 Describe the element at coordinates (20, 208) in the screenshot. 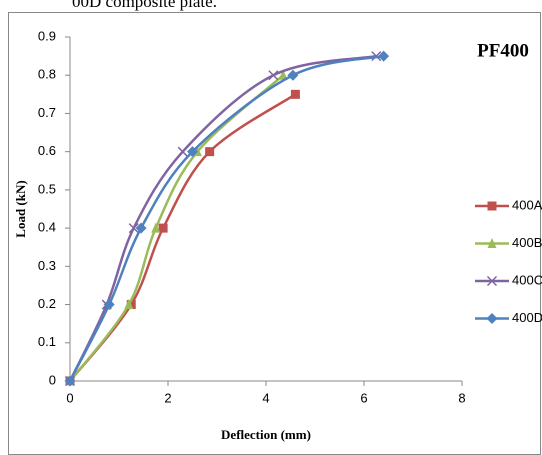

I see `y-axis-title: Load (kN)` at that location.